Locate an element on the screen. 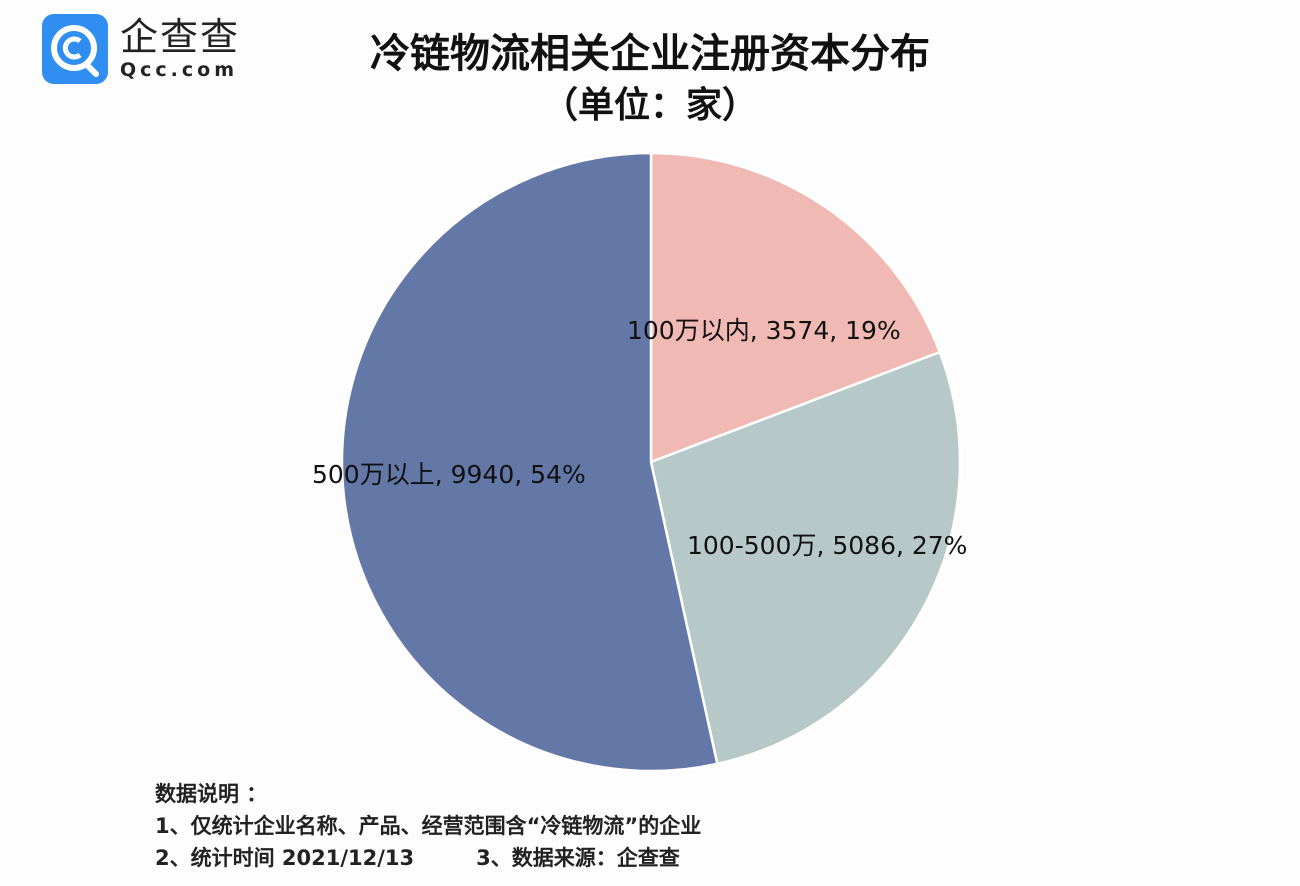 The height and width of the screenshot is (886, 1300). notes-heading: 数据说明 ： is located at coordinates (211, 794).